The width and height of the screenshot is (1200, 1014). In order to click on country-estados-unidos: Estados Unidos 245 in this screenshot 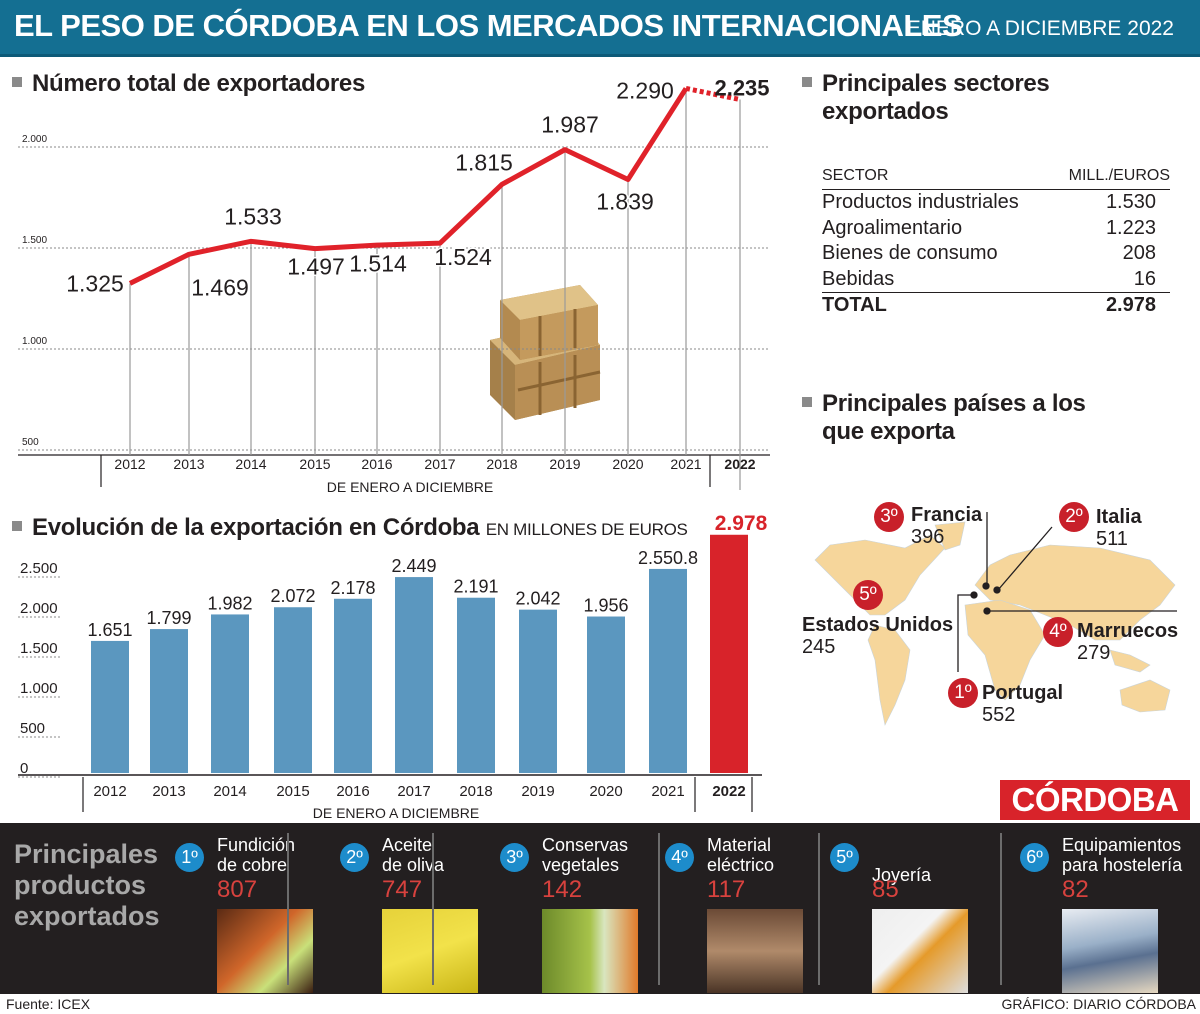, I will do `click(877, 636)`.